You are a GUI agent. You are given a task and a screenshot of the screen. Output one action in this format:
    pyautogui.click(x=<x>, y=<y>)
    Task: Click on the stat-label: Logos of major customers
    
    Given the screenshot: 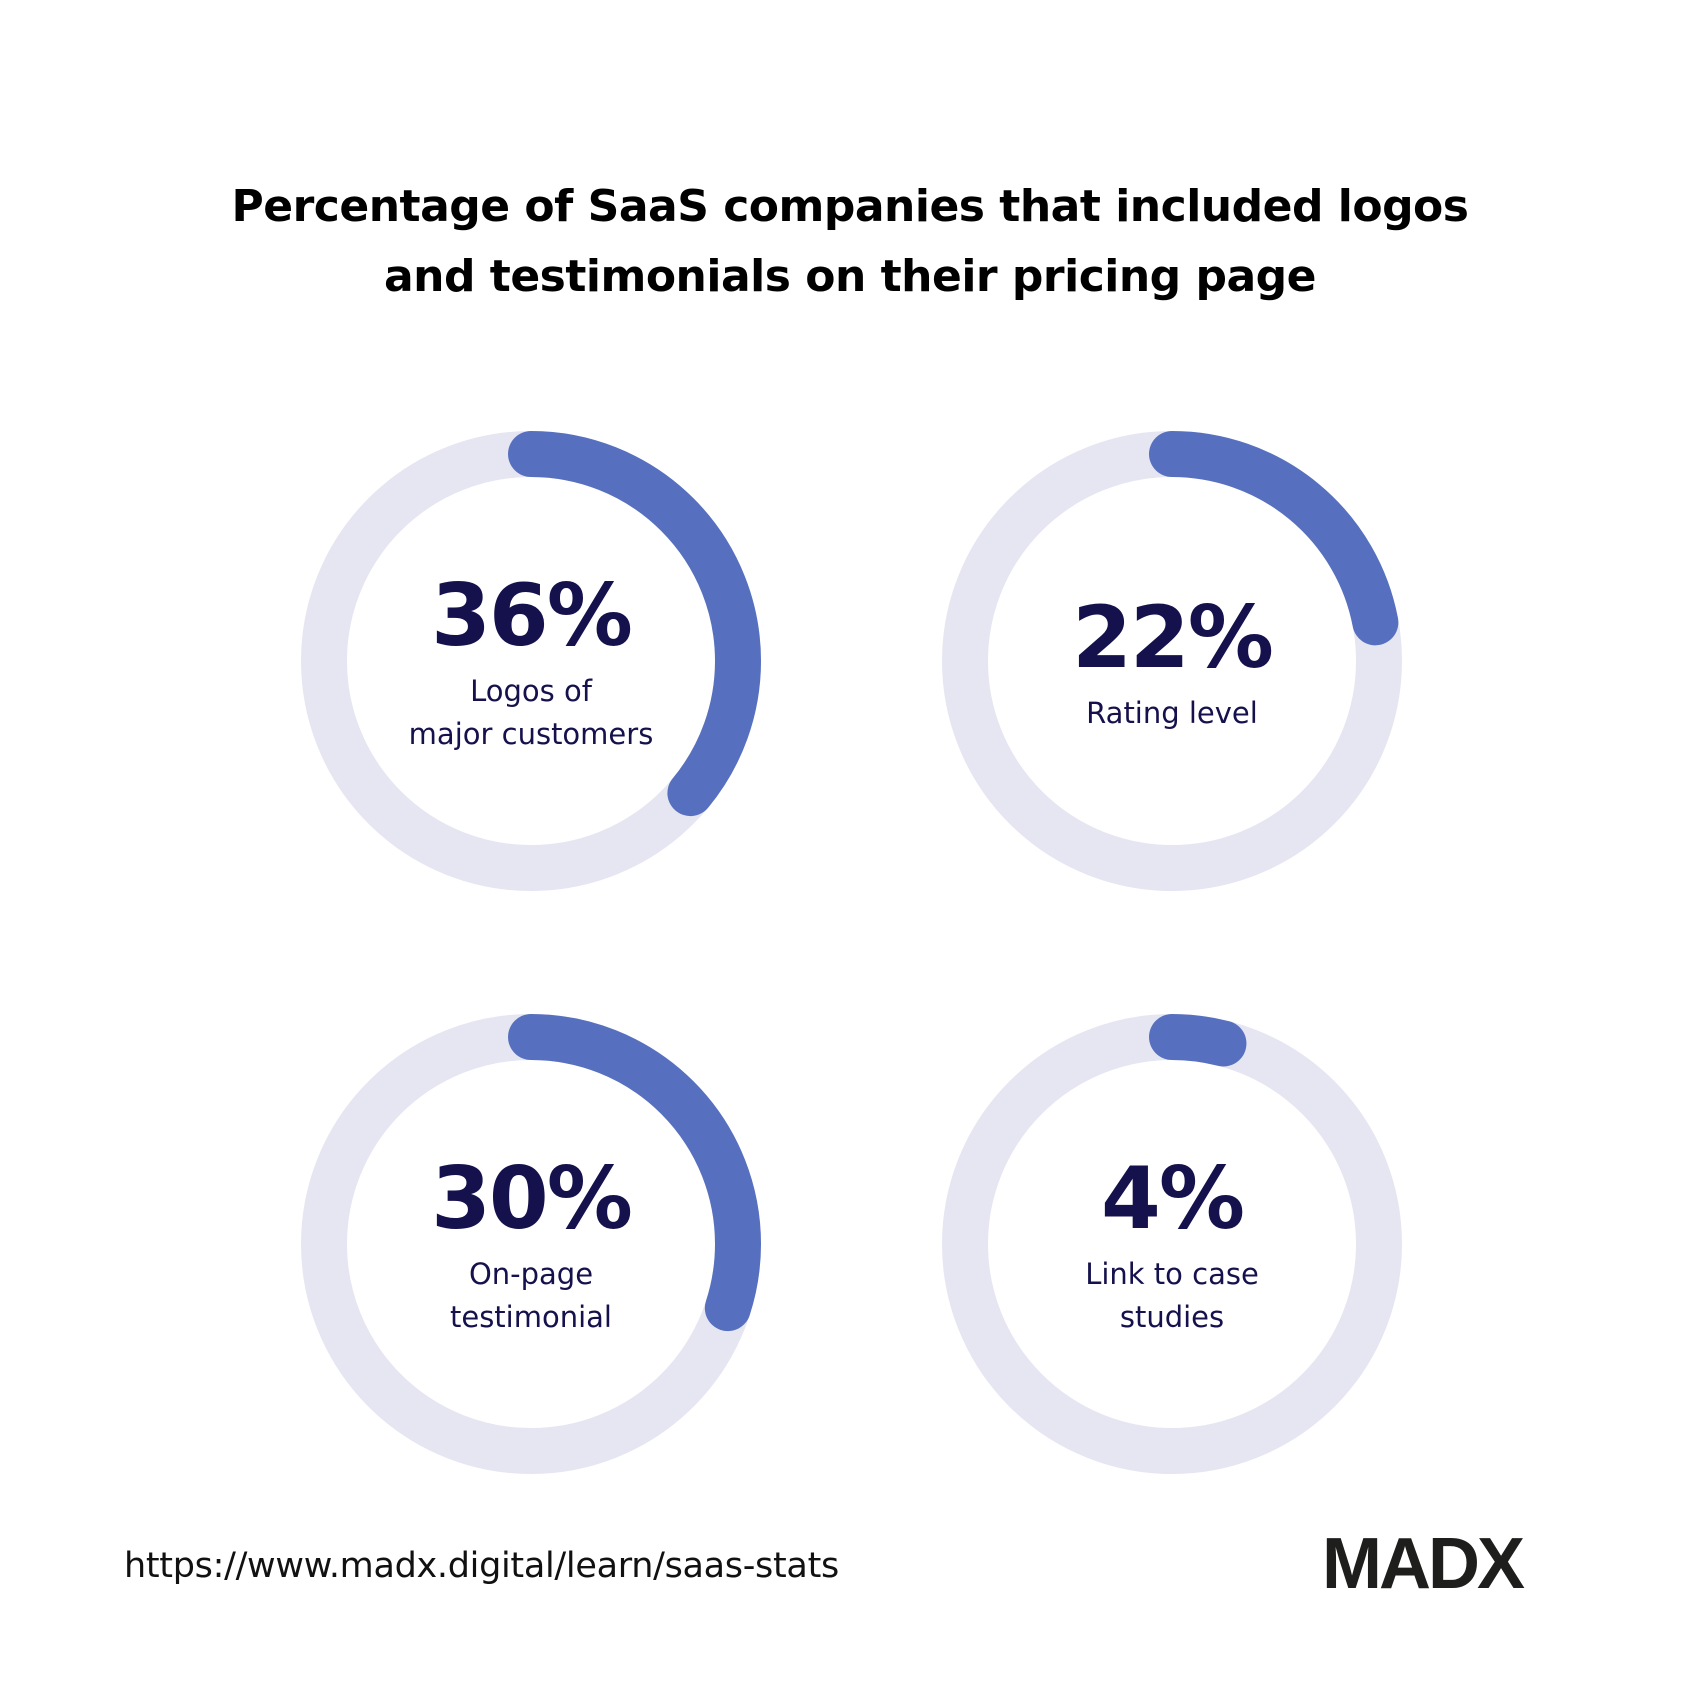 What is the action you would take?
    pyautogui.click(x=531, y=712)
    